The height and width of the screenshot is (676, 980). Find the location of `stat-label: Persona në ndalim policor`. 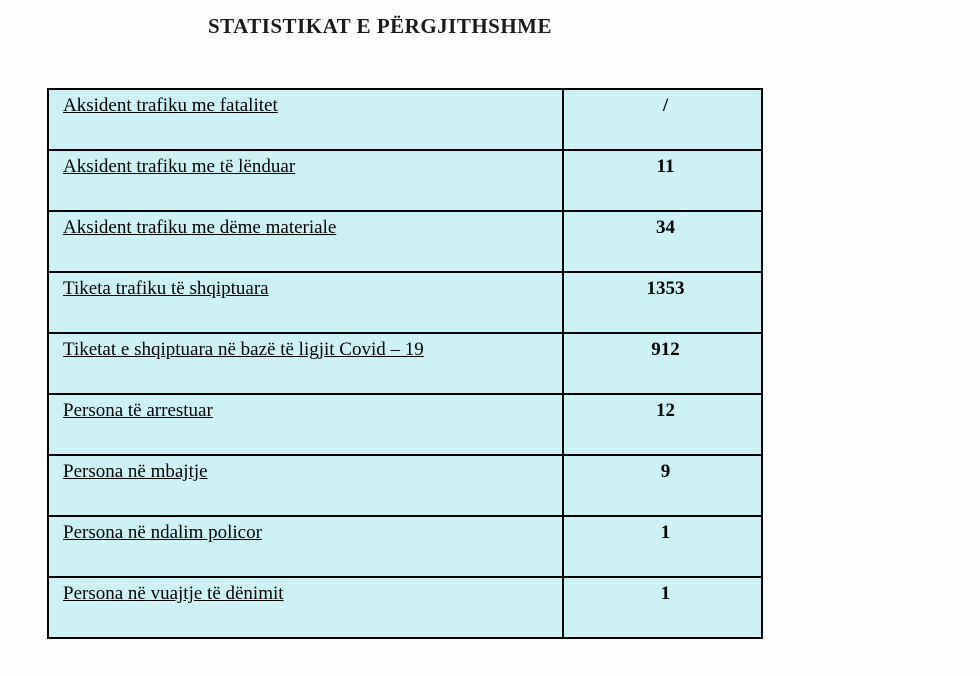

stat-label: Persona në ndalim policor is located at coordinates (162, 532).